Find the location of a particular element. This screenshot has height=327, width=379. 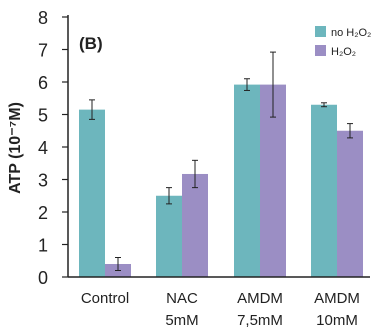

y-tick-label: 8 is located at coordinates (43, 18).